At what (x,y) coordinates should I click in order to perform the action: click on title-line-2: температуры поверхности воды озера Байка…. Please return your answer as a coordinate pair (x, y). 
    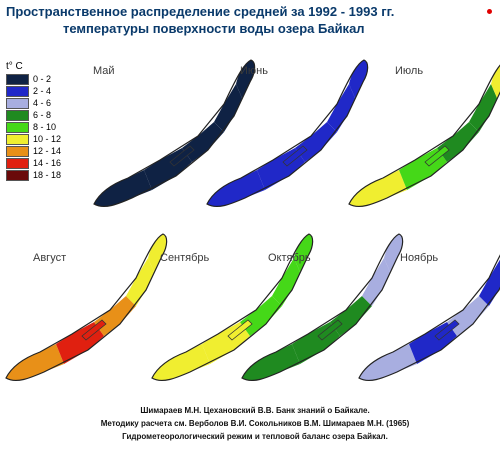
    Looking at the image, I should click on (214, 28).